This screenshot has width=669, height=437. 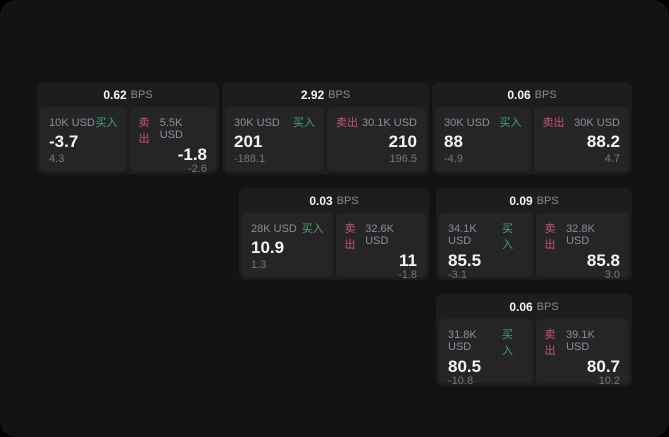 I want to click on sell-price-value: 210, so click(x=402, y=141).